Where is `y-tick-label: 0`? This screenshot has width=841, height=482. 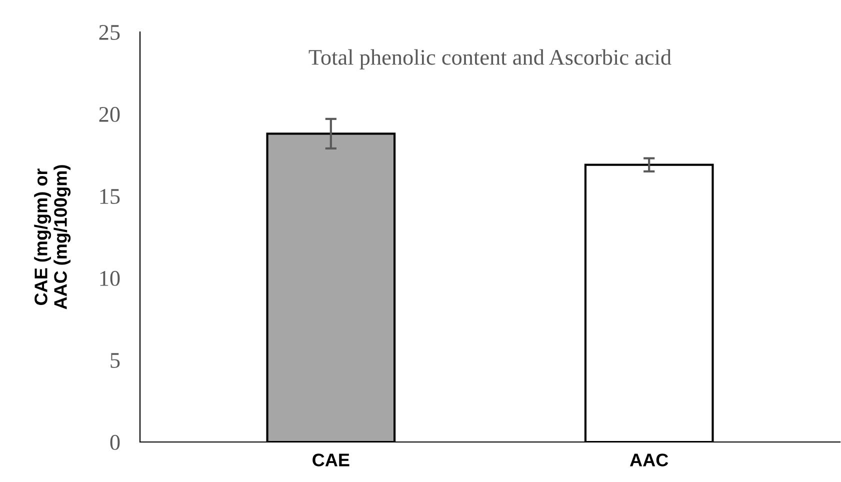
y-tick-label: 0 is located at coordinates (115, 442).